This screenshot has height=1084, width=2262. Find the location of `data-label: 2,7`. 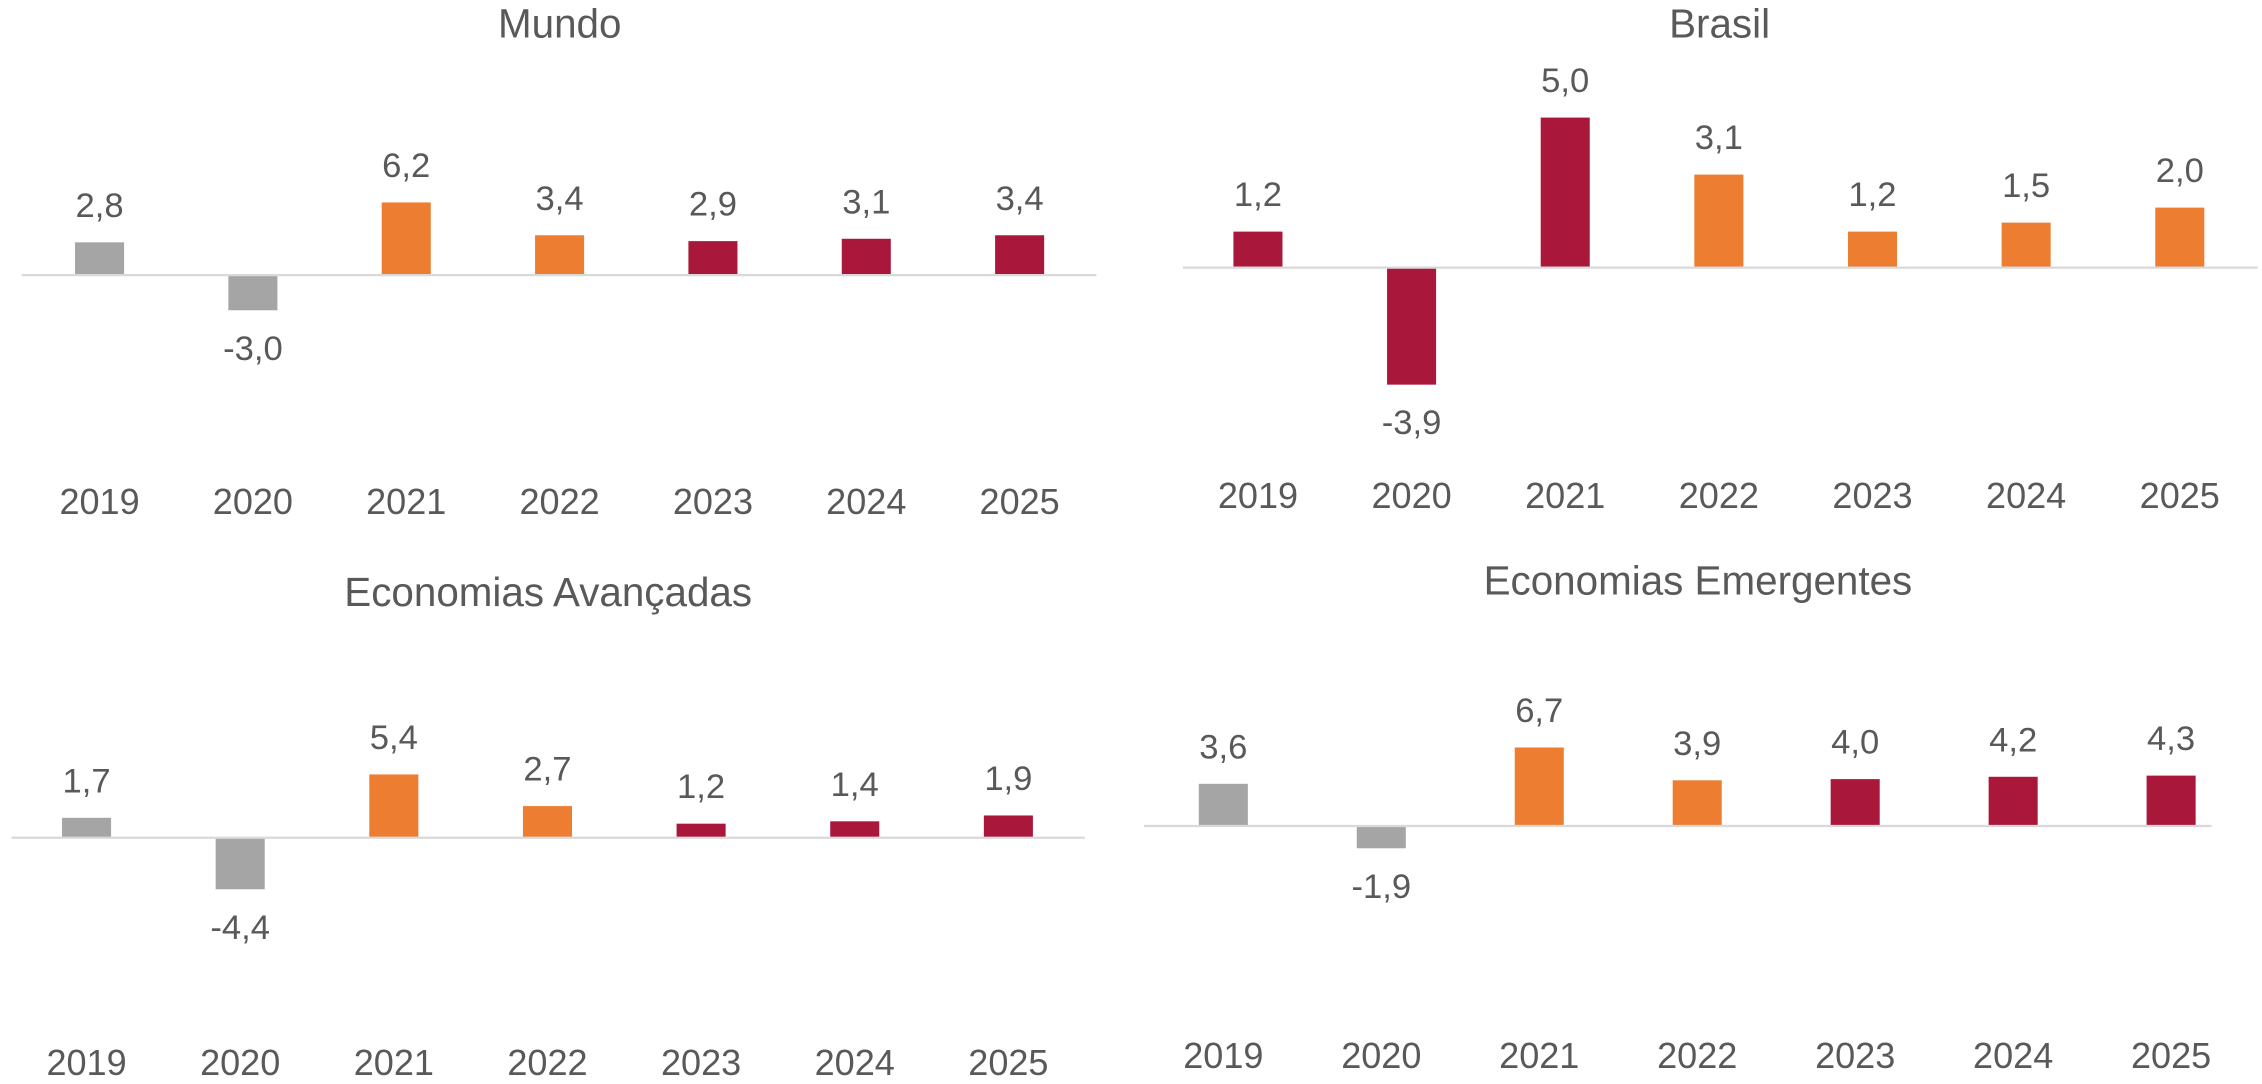

data-label: 2,7 is located at coordinates (547, 770).